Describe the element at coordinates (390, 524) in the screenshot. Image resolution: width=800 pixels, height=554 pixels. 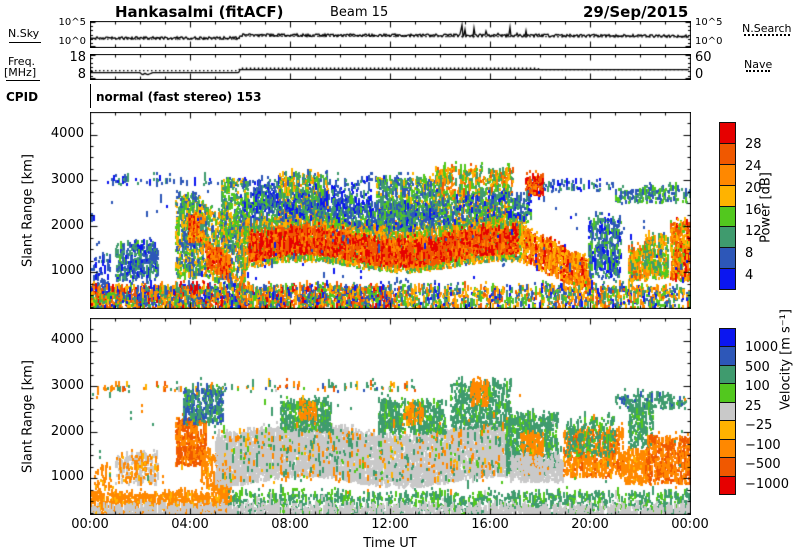
I see `x-tick-label: 12:00` at that location.